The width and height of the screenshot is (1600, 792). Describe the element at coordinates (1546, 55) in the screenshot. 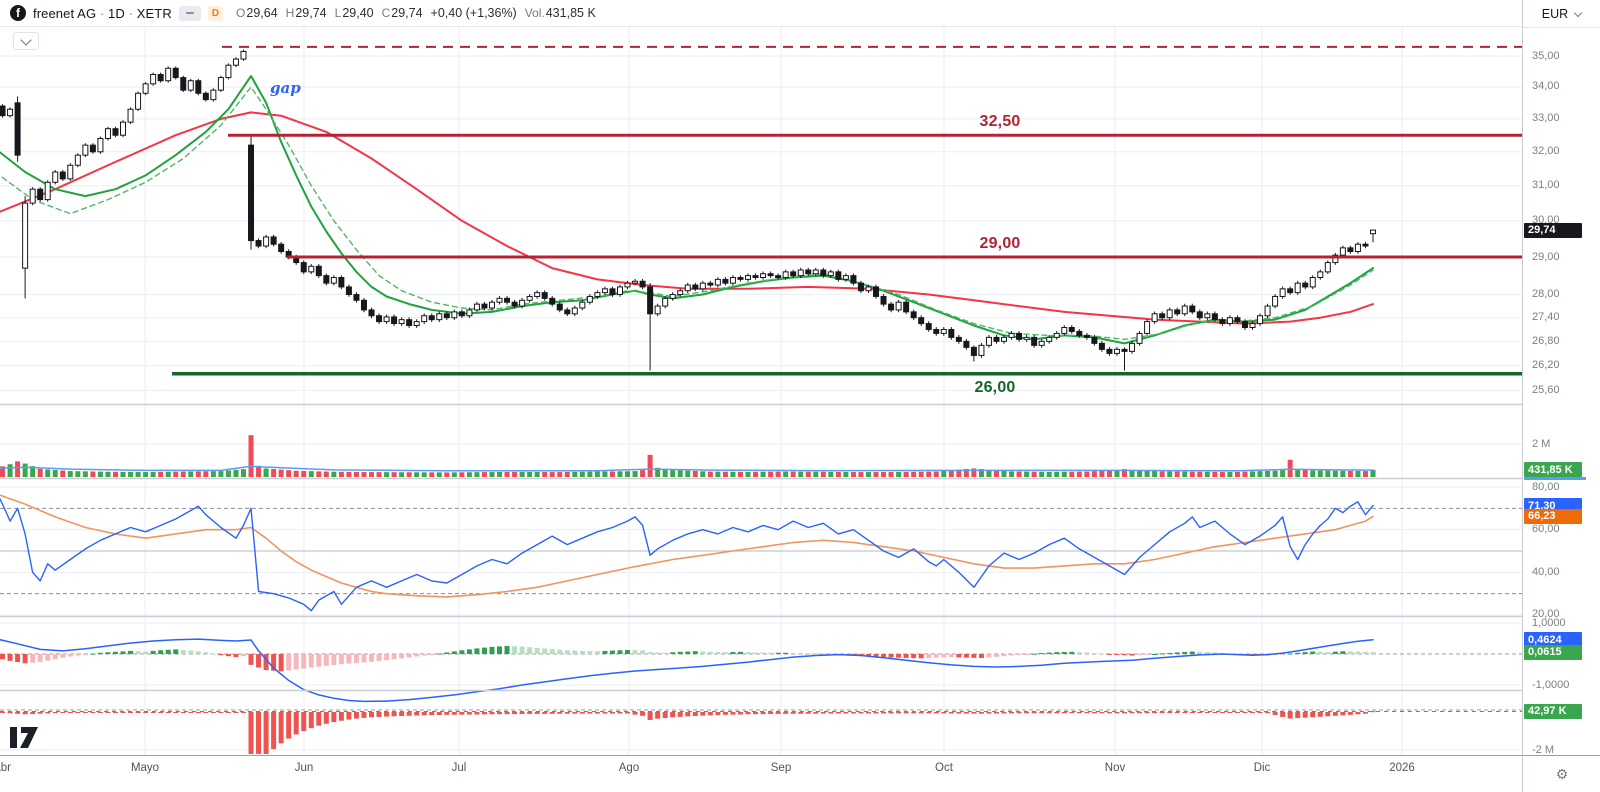

I see `axis-tick-label: 35,00` at that location.